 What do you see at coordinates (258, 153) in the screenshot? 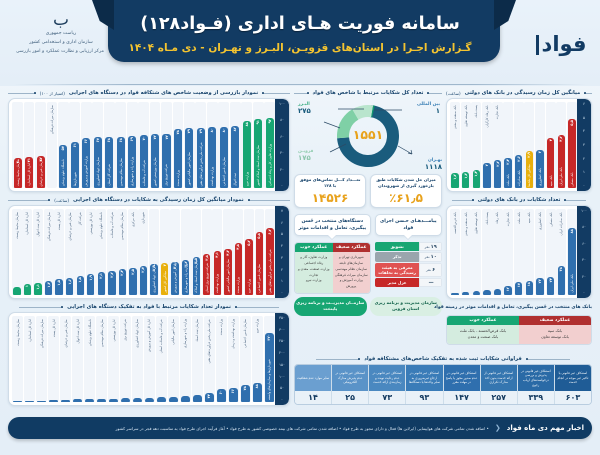
I see `bar: ۹۱` at bounding box center [258, 153].